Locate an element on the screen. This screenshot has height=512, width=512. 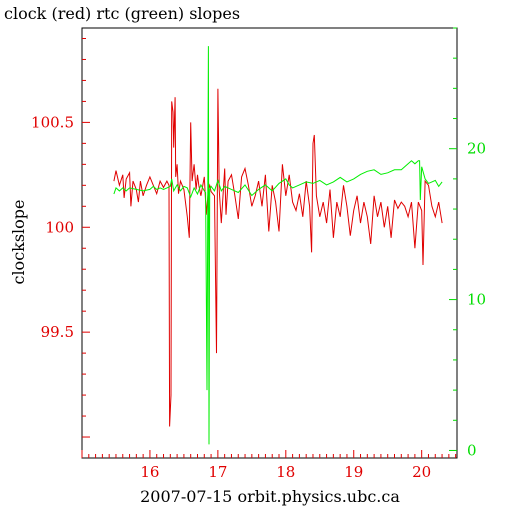
x-tick-label: 18 is located at coordinates (285, 472).